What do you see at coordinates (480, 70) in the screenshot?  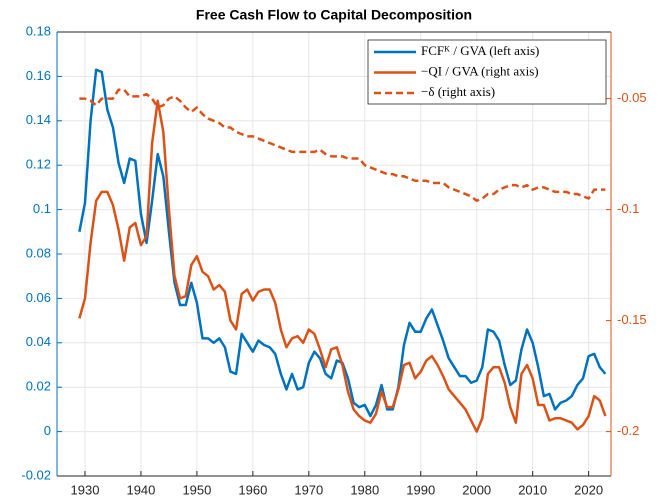 I see `legend-label: −QI / GVA (right axis)` at bounding box center [480, 70].